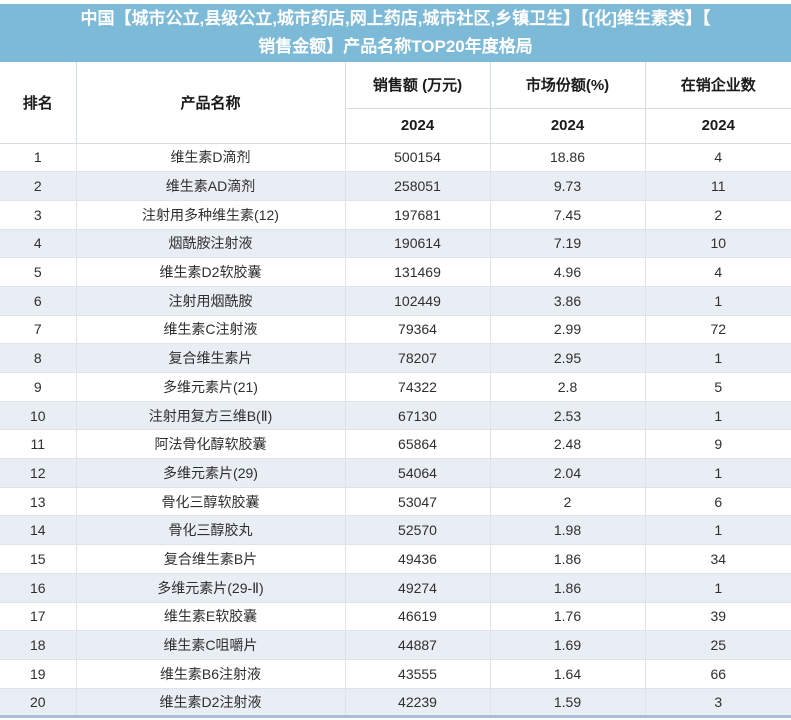 The image size is (791, 720). What do you see at coordinates (210, 157) in the screenshot?
I see `product-name-cell: 维生素D滴剂` at bounding box center [210, 157].